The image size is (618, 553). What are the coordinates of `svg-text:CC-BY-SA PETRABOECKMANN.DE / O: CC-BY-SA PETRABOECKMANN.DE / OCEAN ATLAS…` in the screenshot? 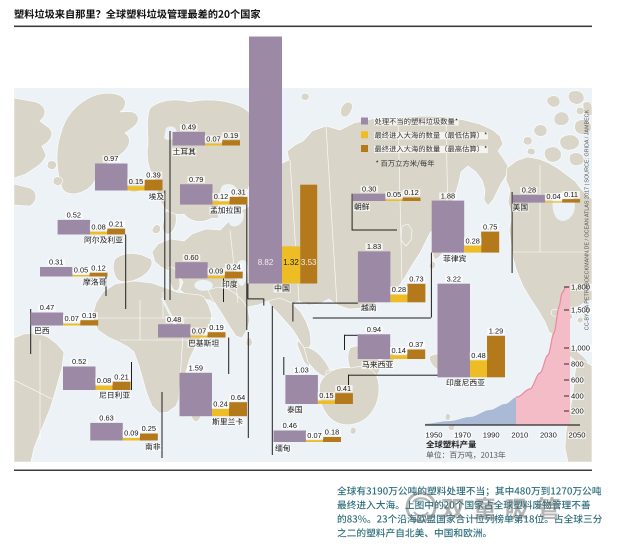 It's located at (588, 219).